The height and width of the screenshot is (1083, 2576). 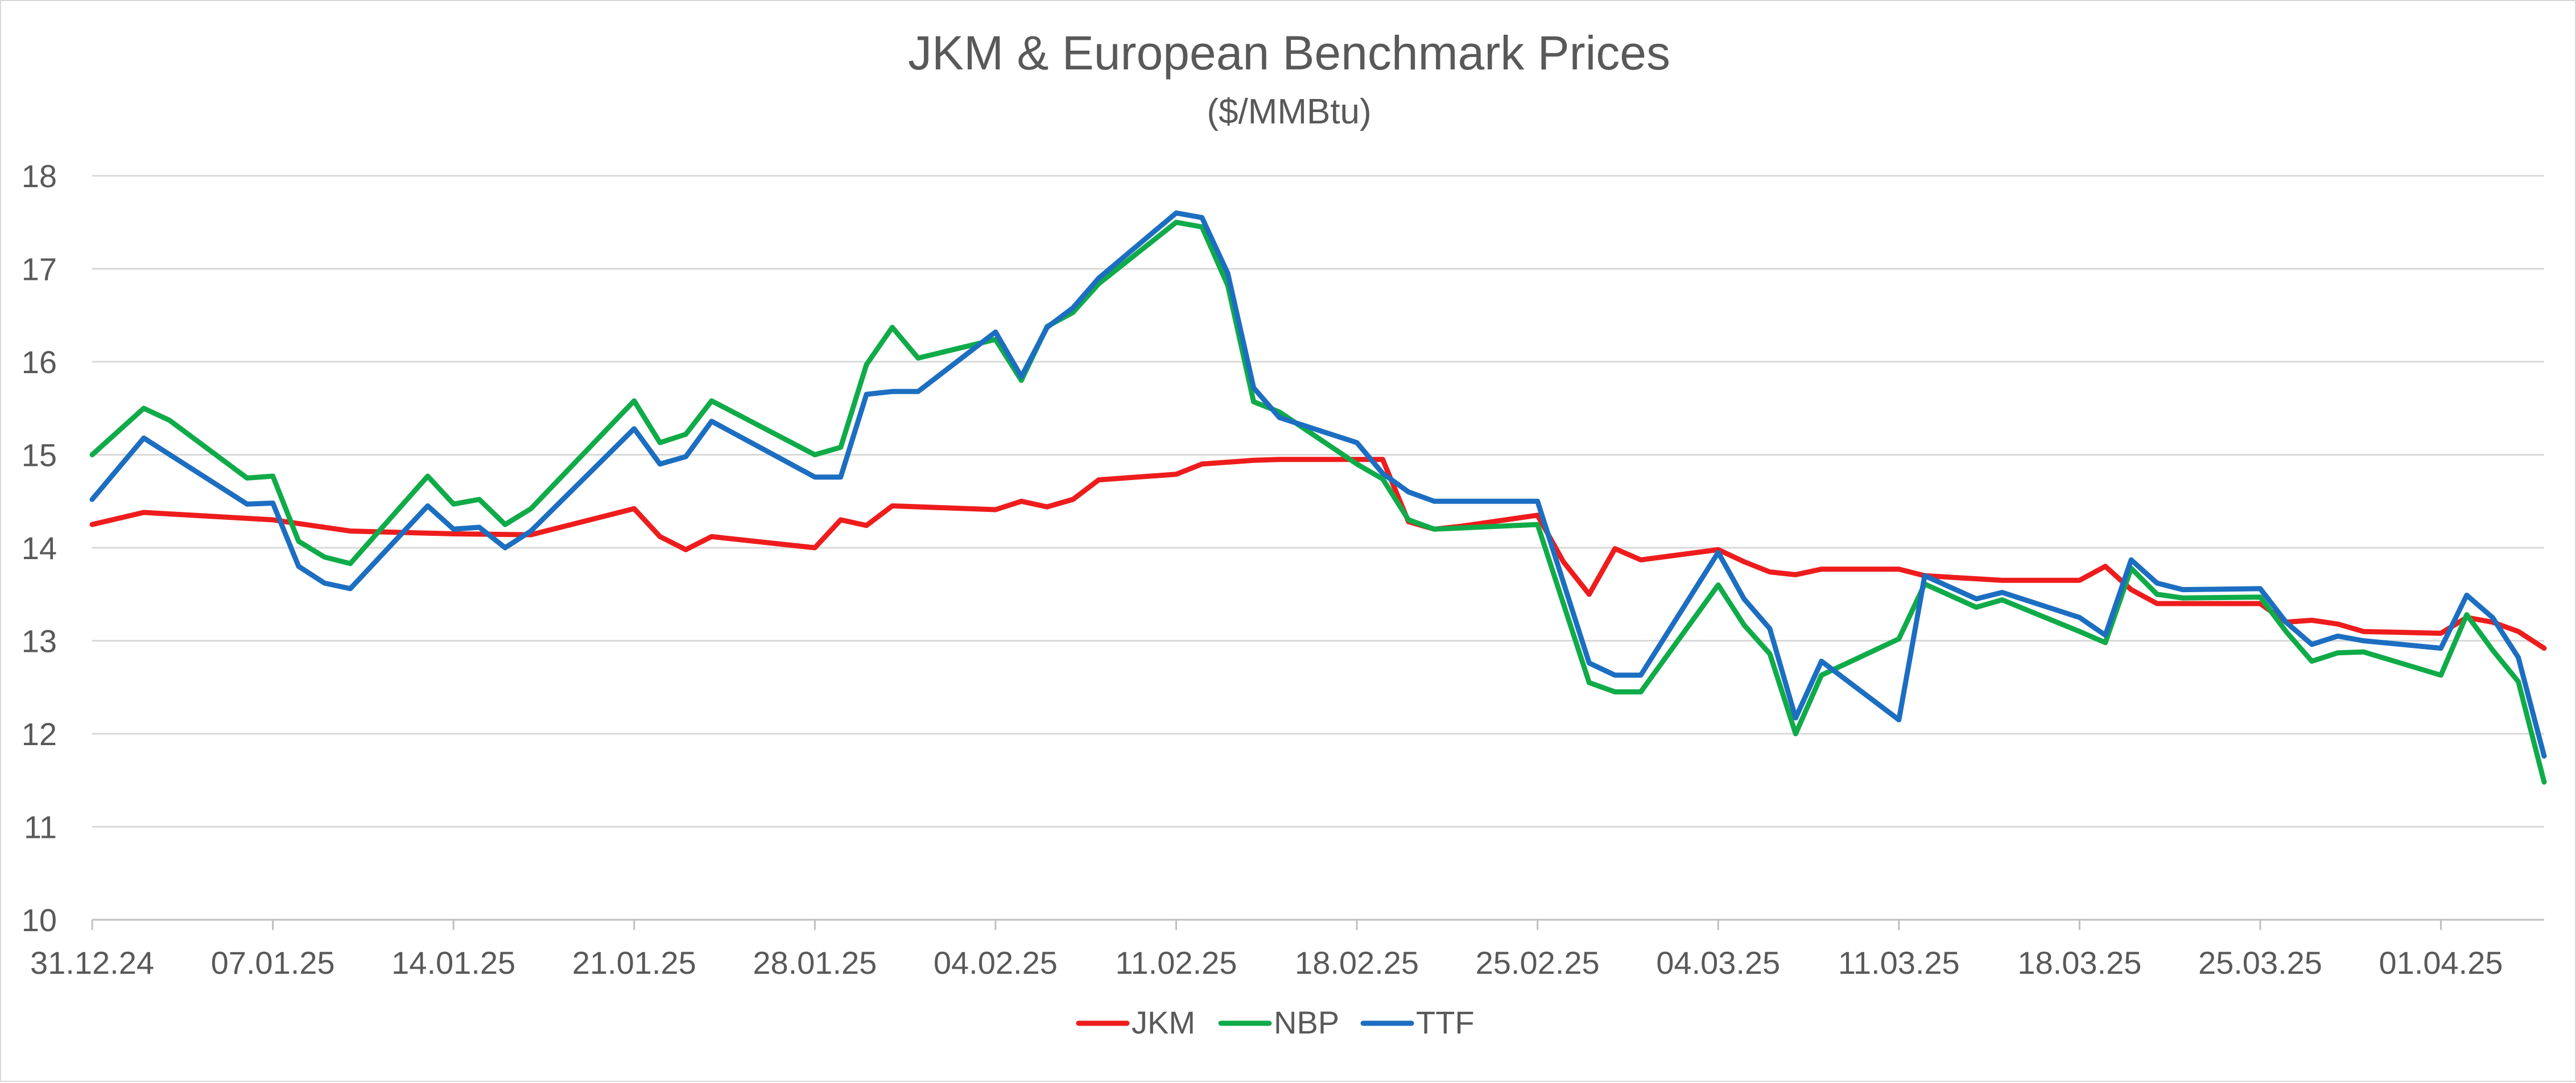 What do you see at coordinates (92, 963) in the screenshot?
I see `x-tick-label: 31.12.24` at bounding box center [92, 963].